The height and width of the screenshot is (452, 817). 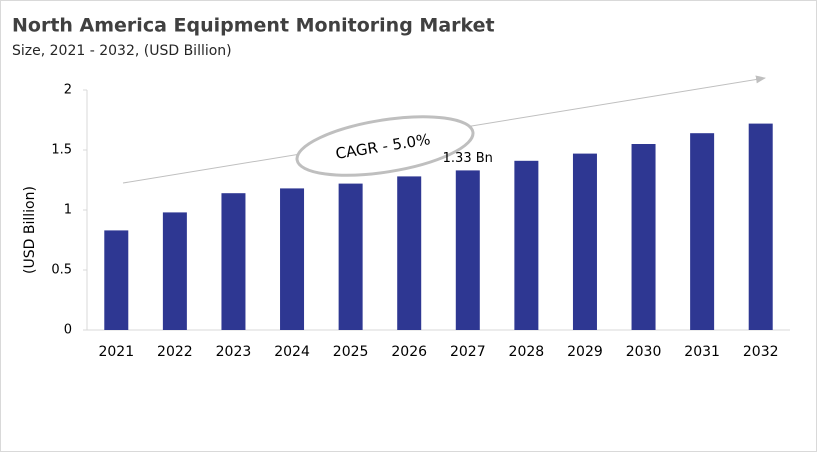 I want to click on y-axis-label: (USD Billion), so click(x=30, y=230).